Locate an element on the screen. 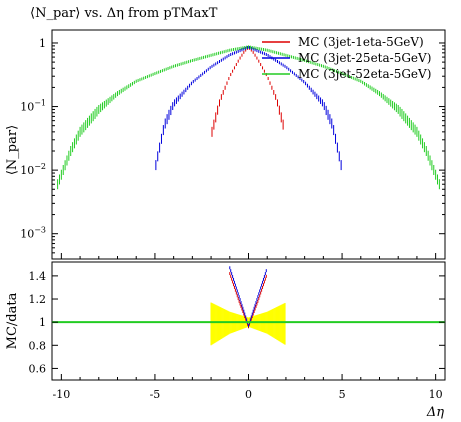  x-tick-label: 0 is located at coordinates (248, 394).